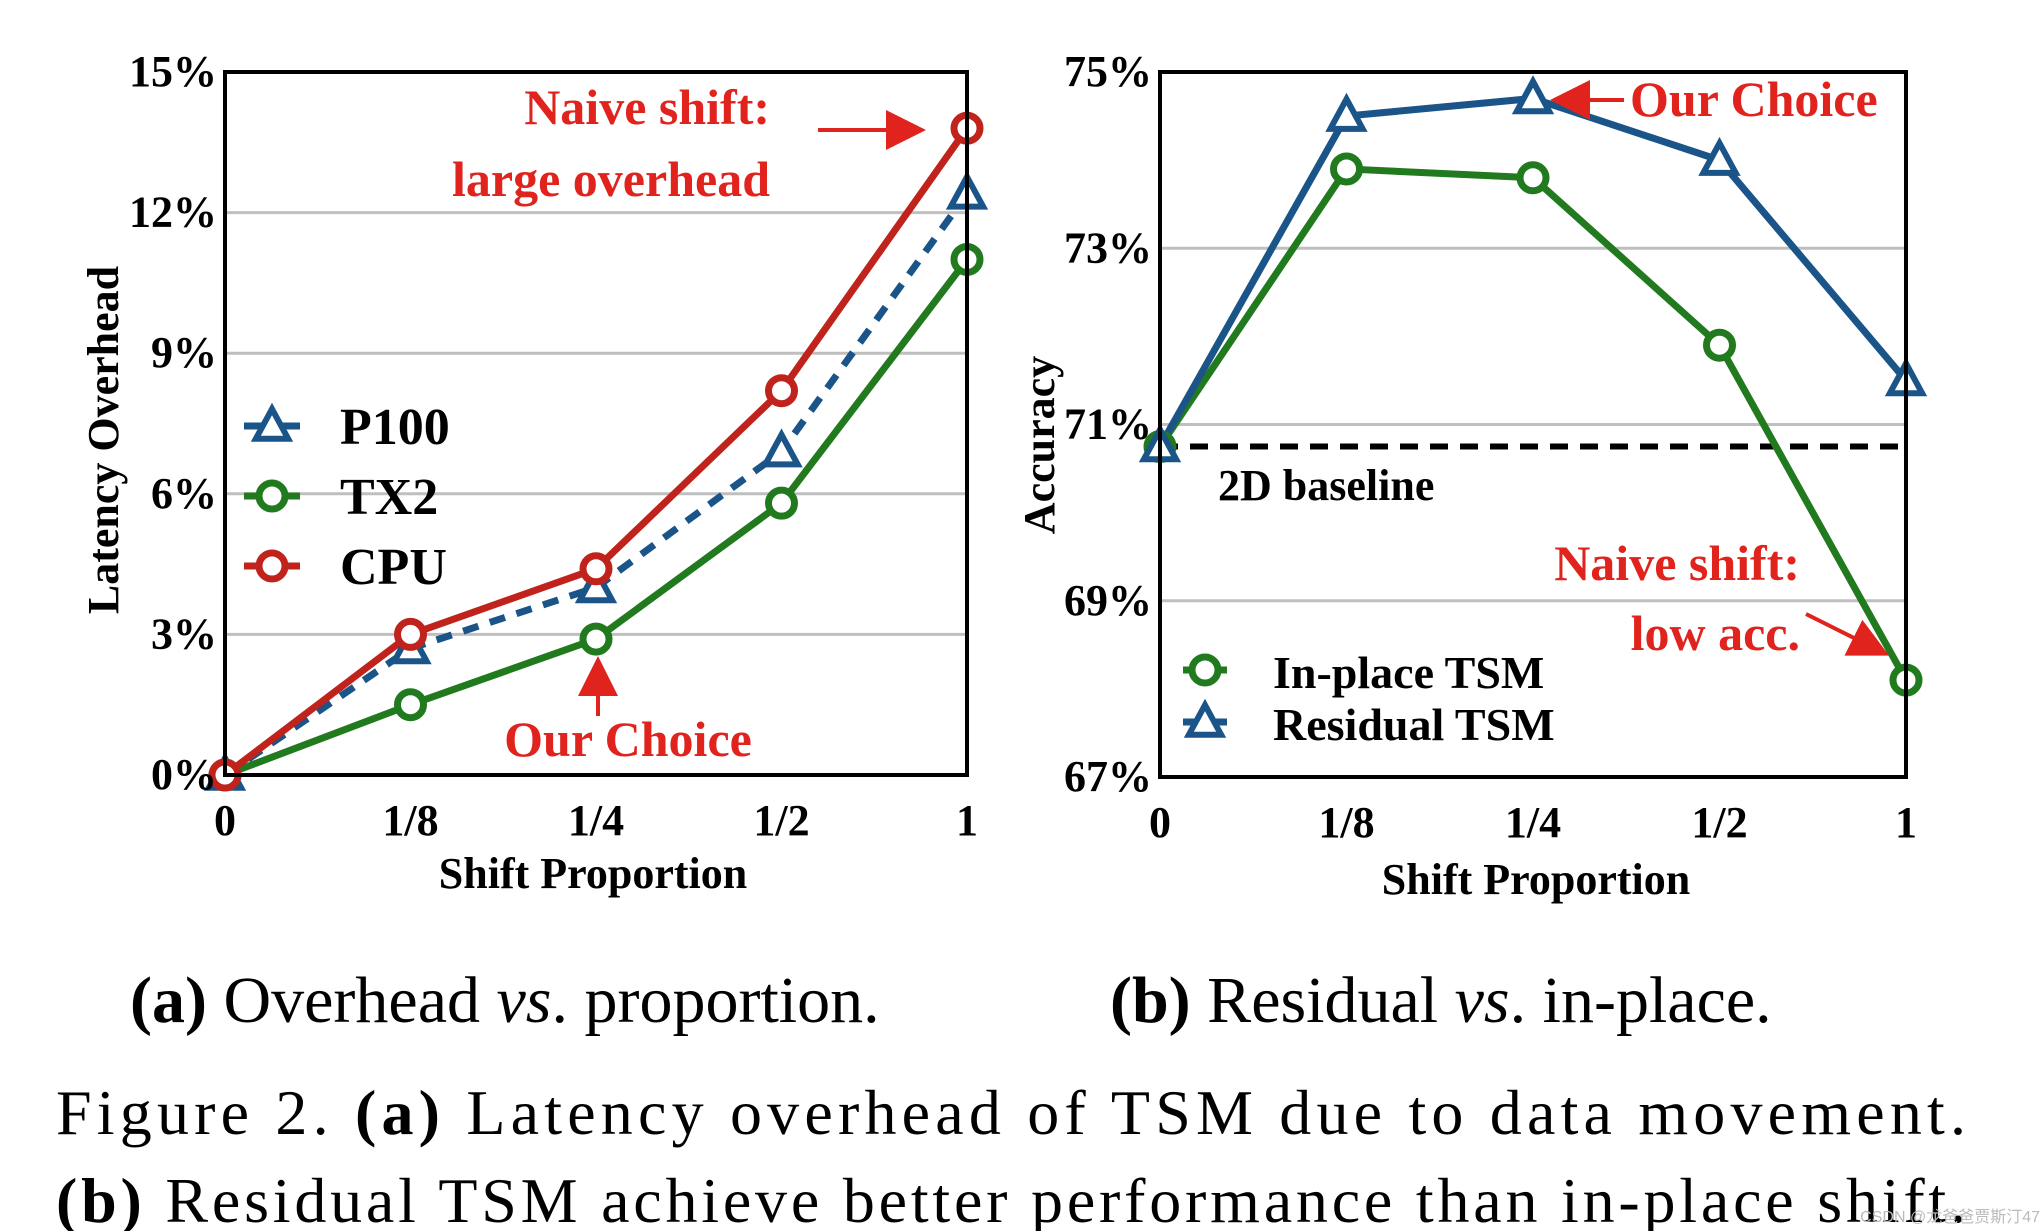 This screenshot has height=1231, width=2044. Describe the element at coordinates (173, 212) in the screenshot. I see `y-tick-label: 12%` at that location.